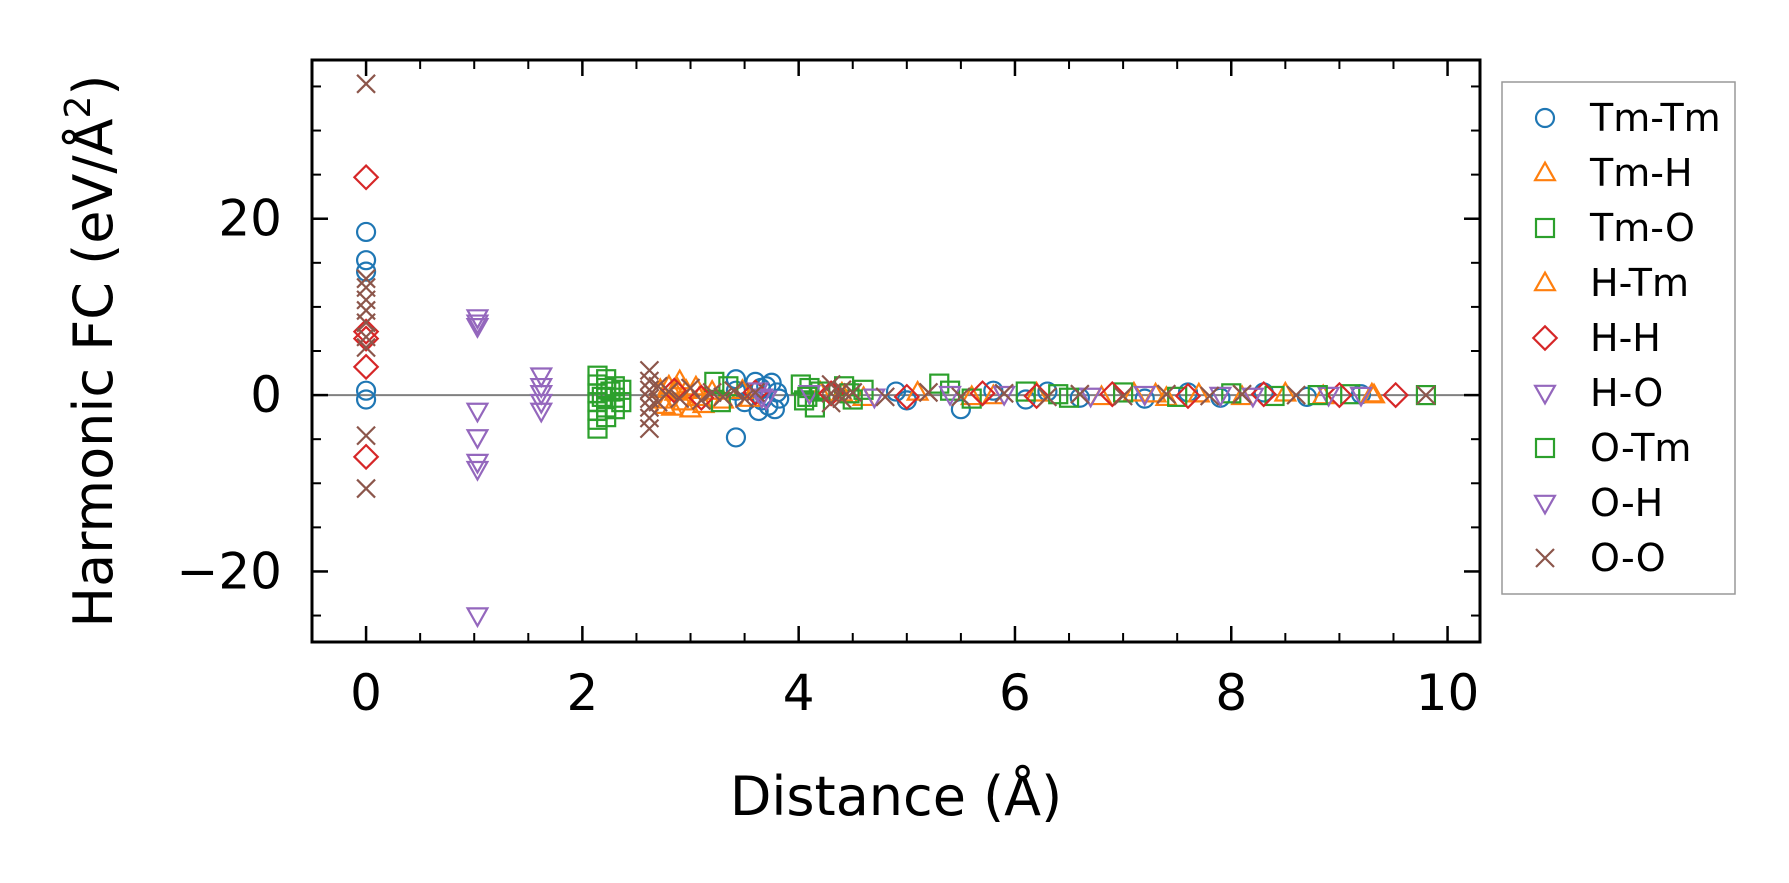  Describe the element at coordinates (1640, 448) in the screenshot. I see `legend-label: O-Tm` at that location.